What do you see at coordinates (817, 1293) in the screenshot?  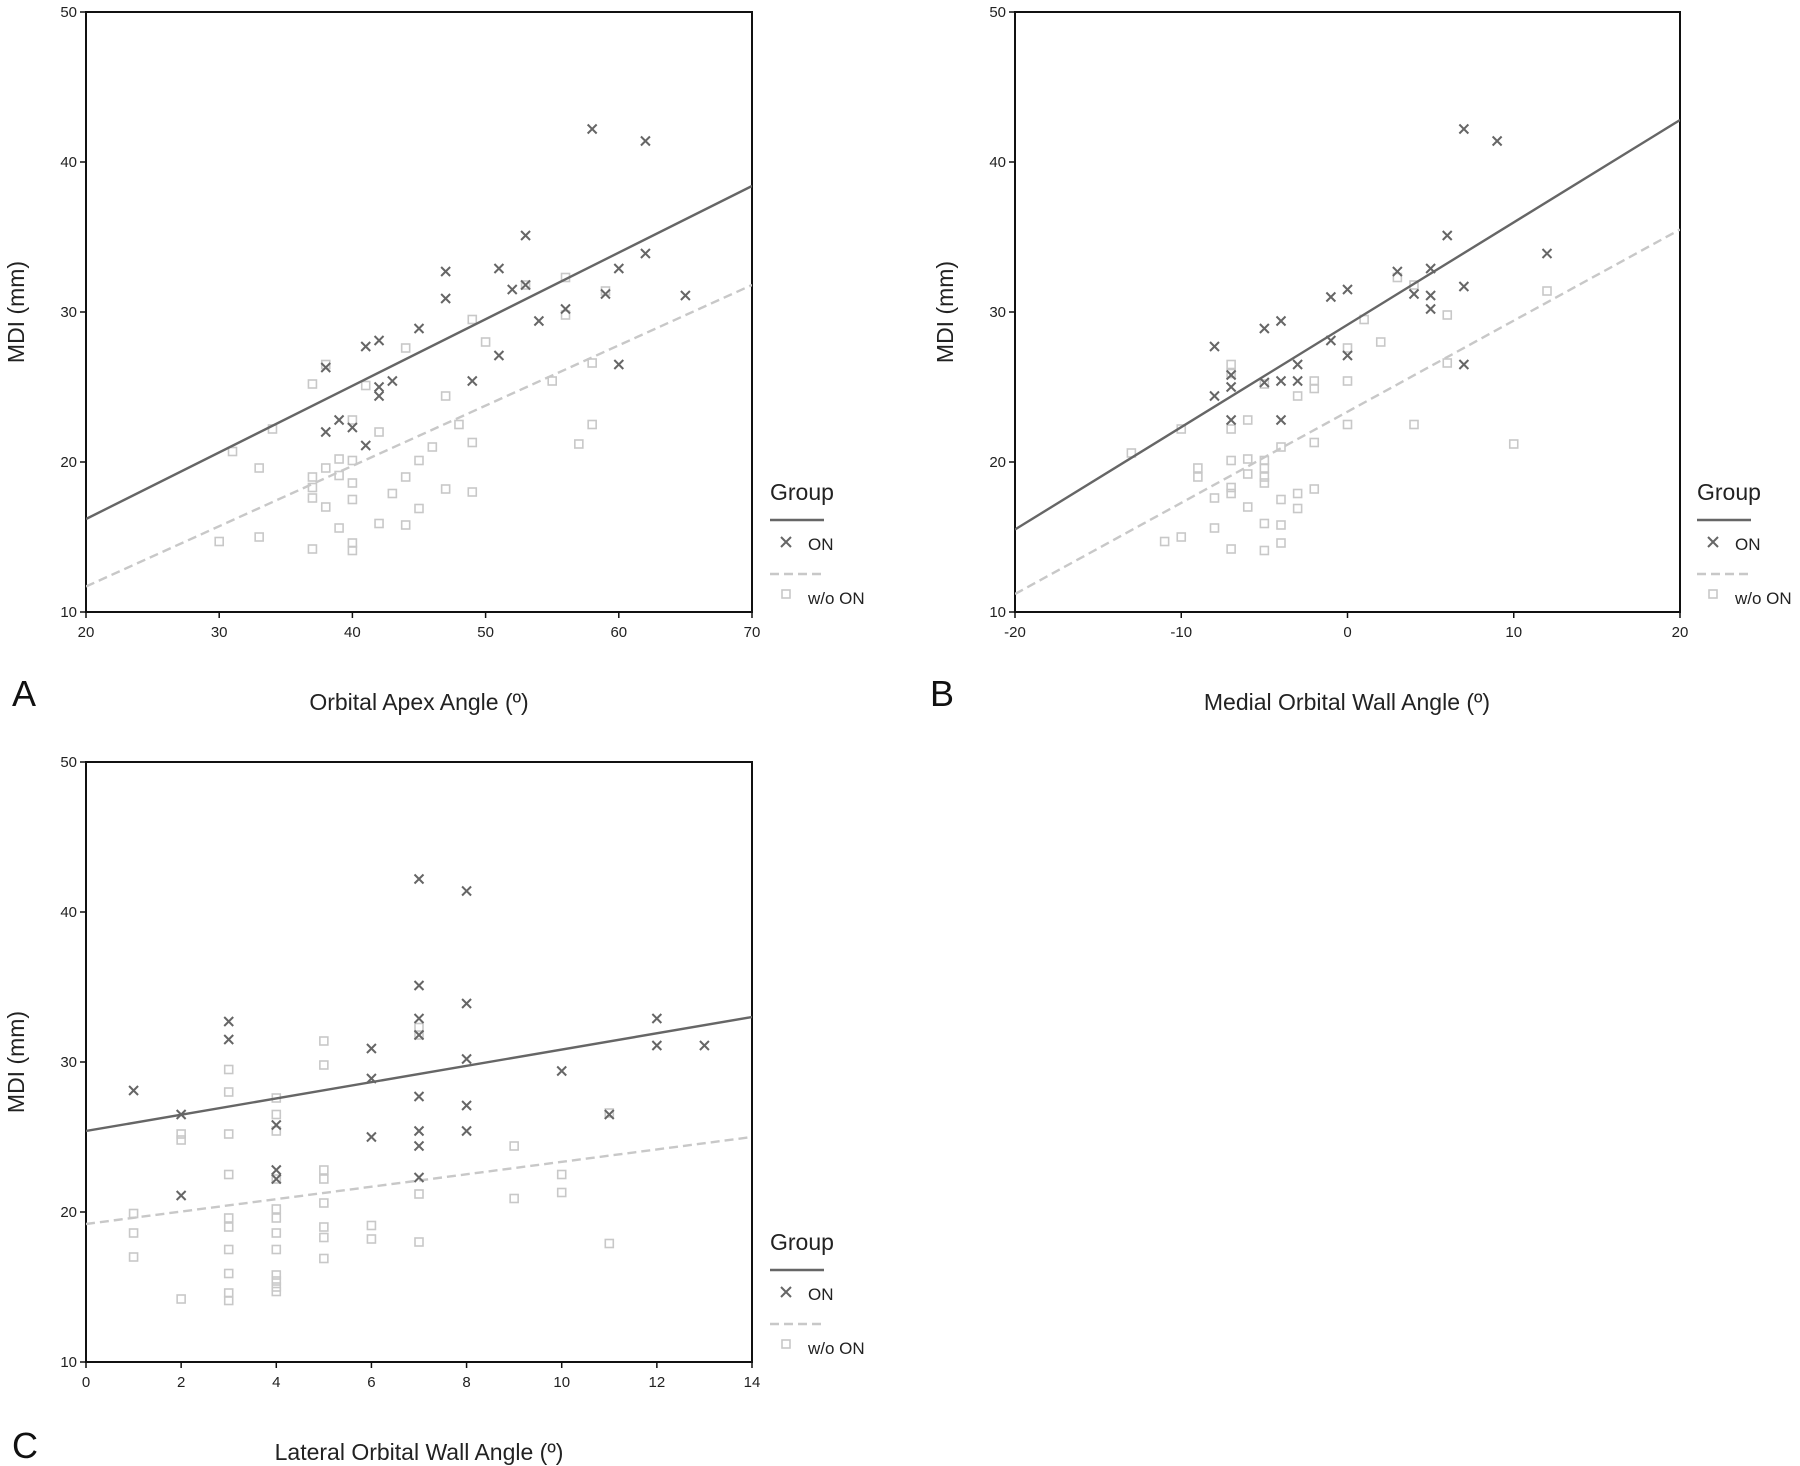 I see `legend: Group ON w/o ON` at bounding box center [817, 1293].